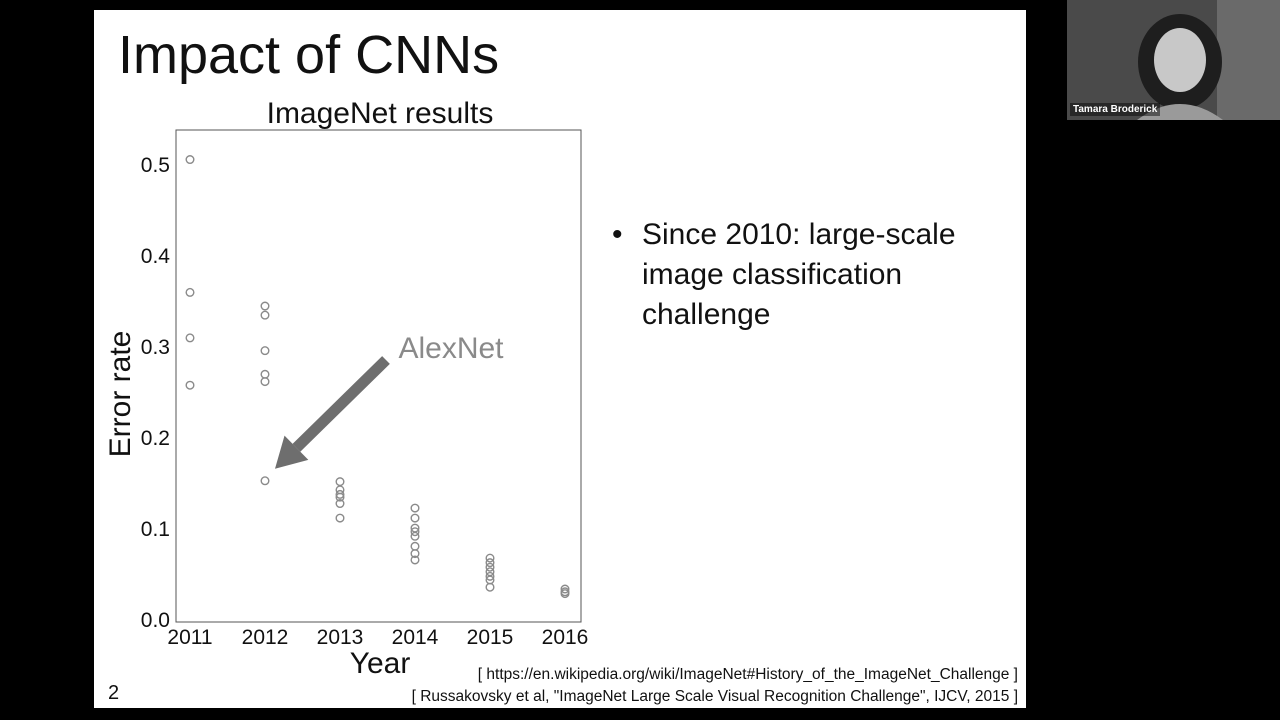  What do you see at coordinates (309, 55) in the screenshot?
I see `slide-title: Impact of CNNs` at bounding box center [309, 55].